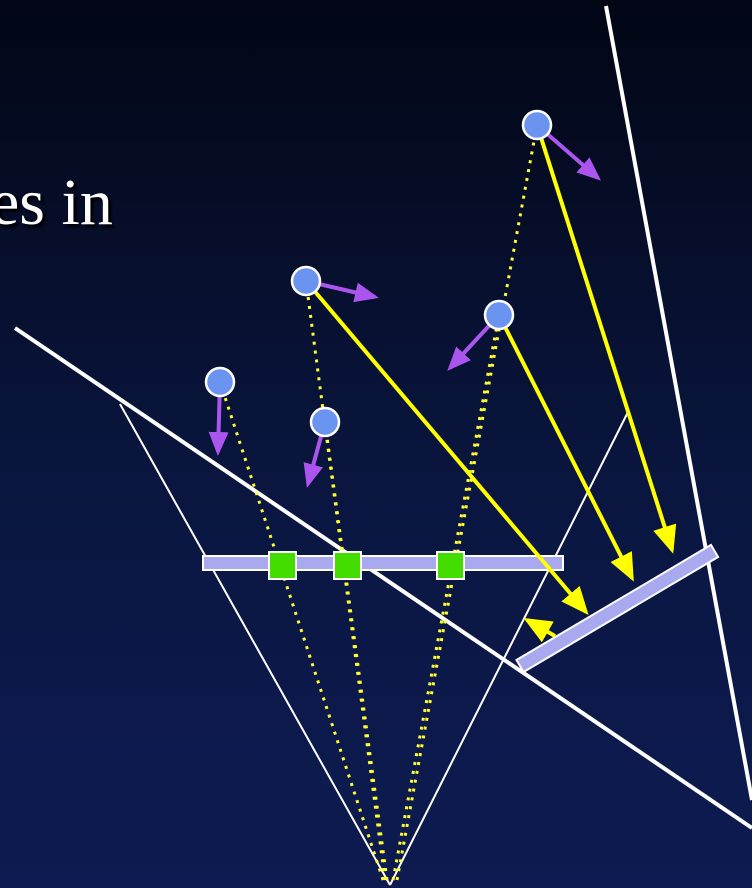 The height and width of the screenshot is (888, 752). What do you see at coordinates (617, 608) in the screenshot?
I see `second-image-plane-bar` at bounding box center [617, 608].